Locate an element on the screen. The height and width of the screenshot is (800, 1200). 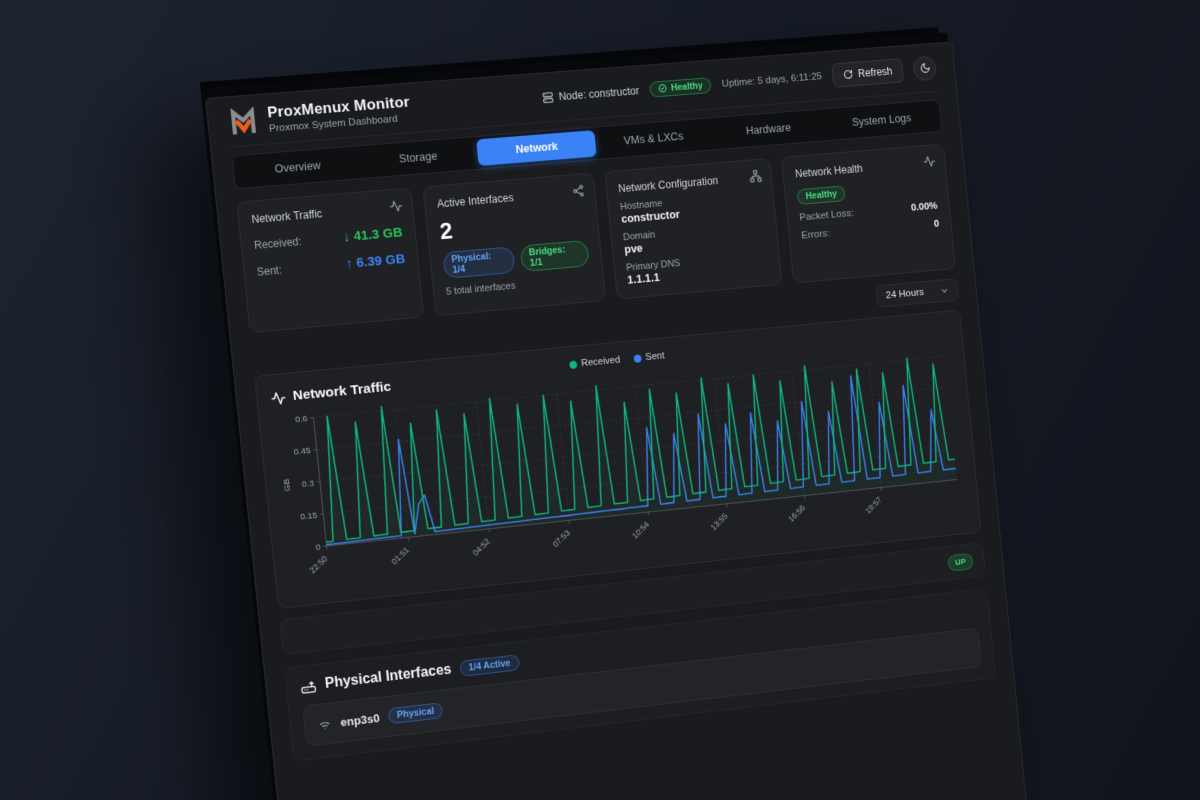
received-dot is located at coordinates (573, 364).